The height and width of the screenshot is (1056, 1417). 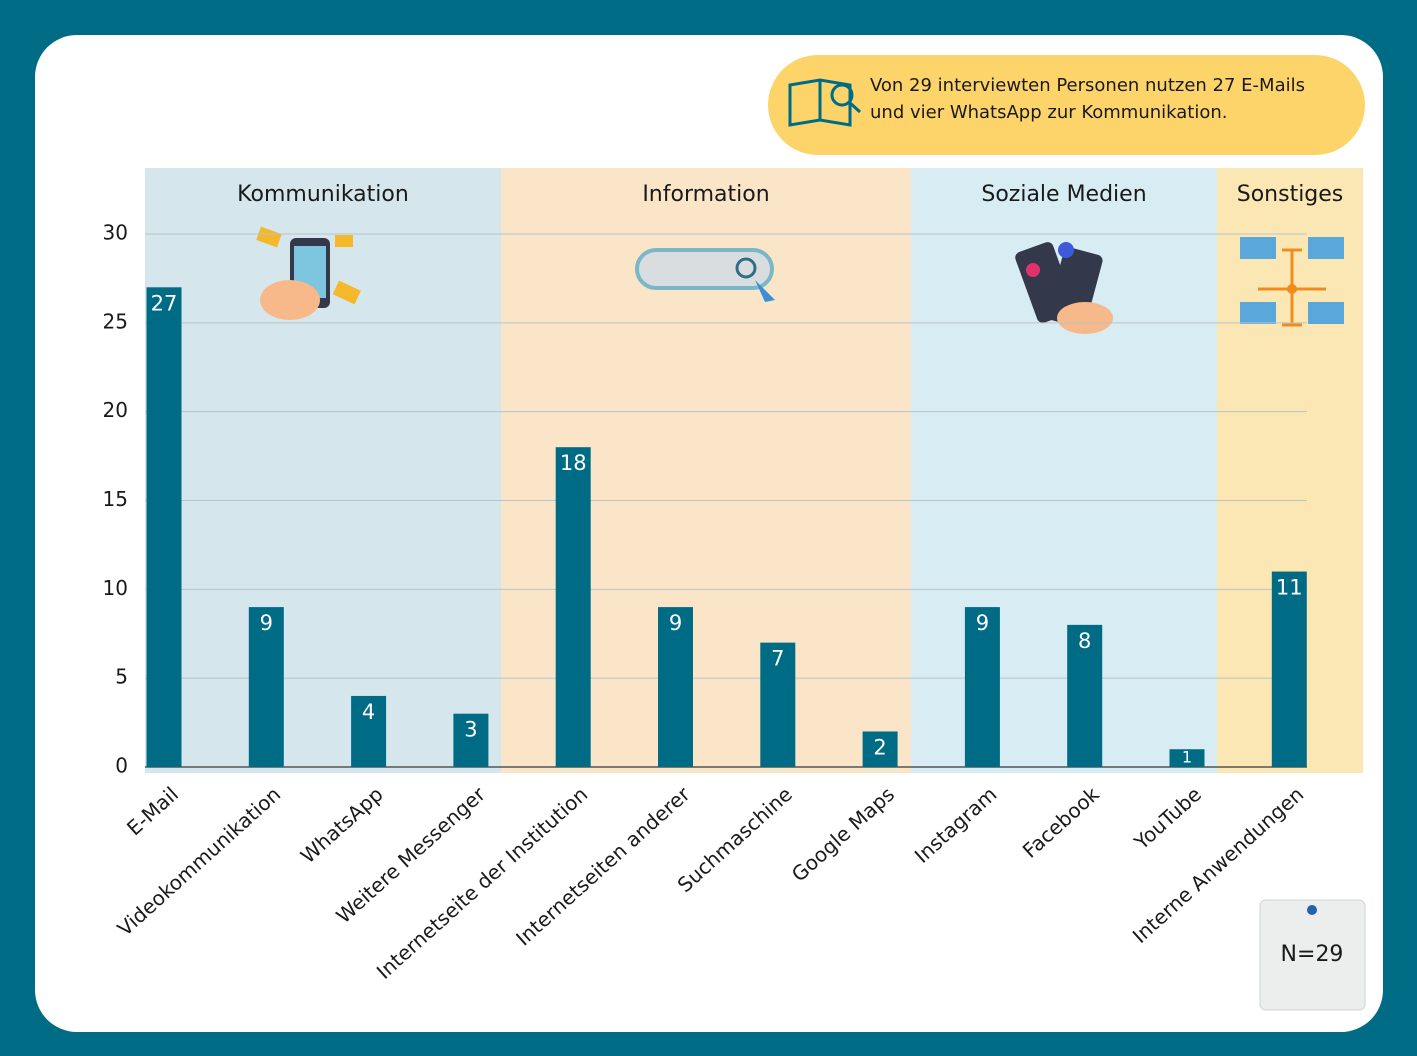 I want to click on value-label: 7, so click(x=777, y=659).